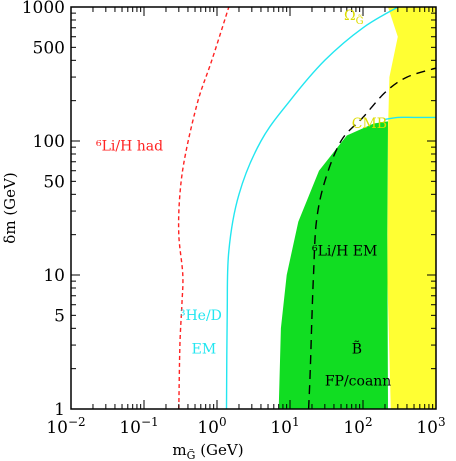  I want to click on y-tick-label: 1000, so click(43, 9).